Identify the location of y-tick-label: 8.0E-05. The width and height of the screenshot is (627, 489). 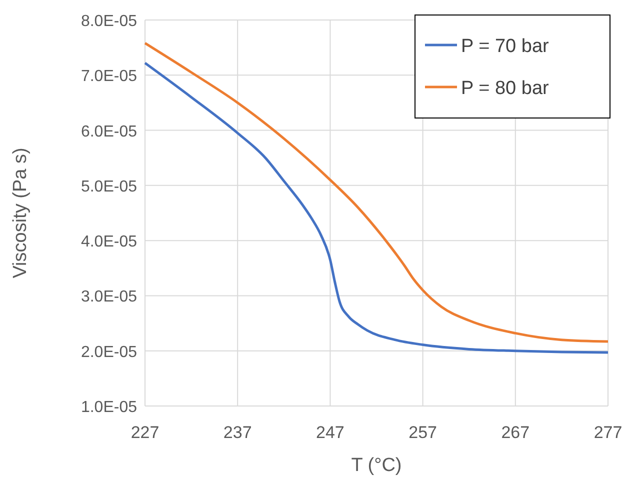
(109, 21).